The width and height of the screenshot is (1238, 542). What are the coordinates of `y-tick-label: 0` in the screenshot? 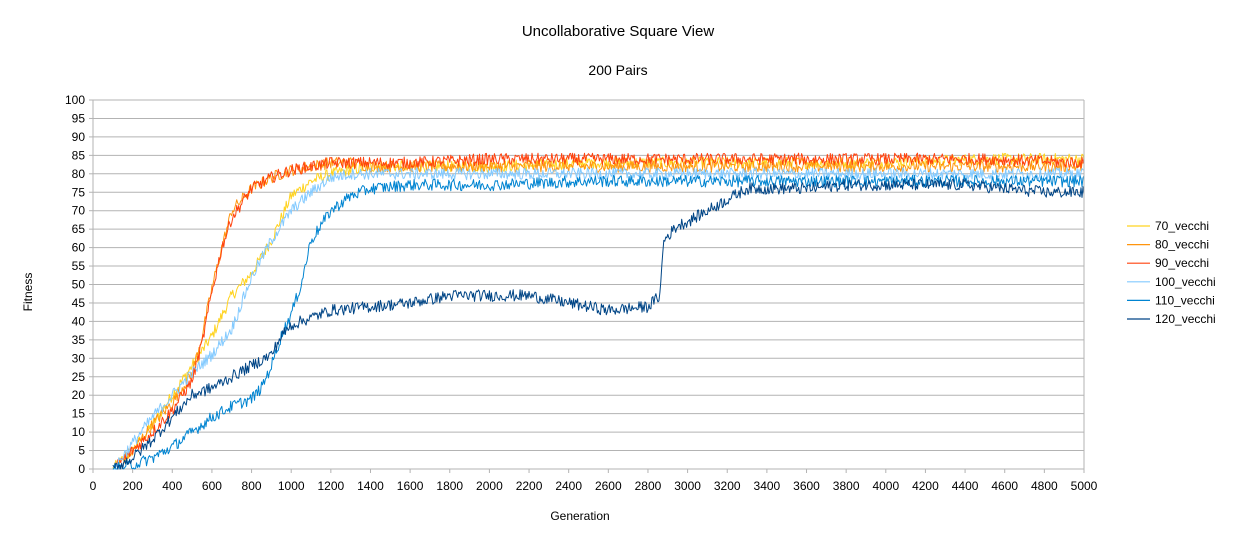 It's located at (81, 469).